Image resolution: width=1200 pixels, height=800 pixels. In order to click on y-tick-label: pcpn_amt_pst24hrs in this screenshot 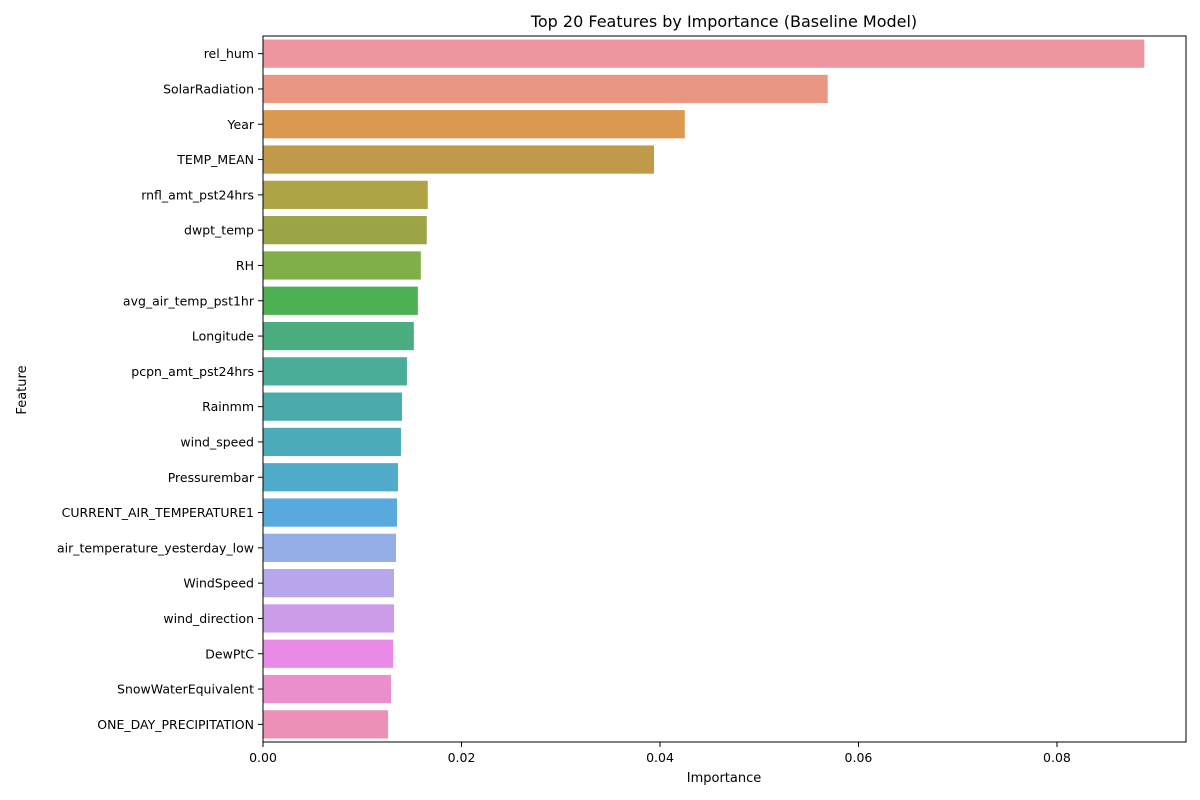, I will do `click(192, 371)`.